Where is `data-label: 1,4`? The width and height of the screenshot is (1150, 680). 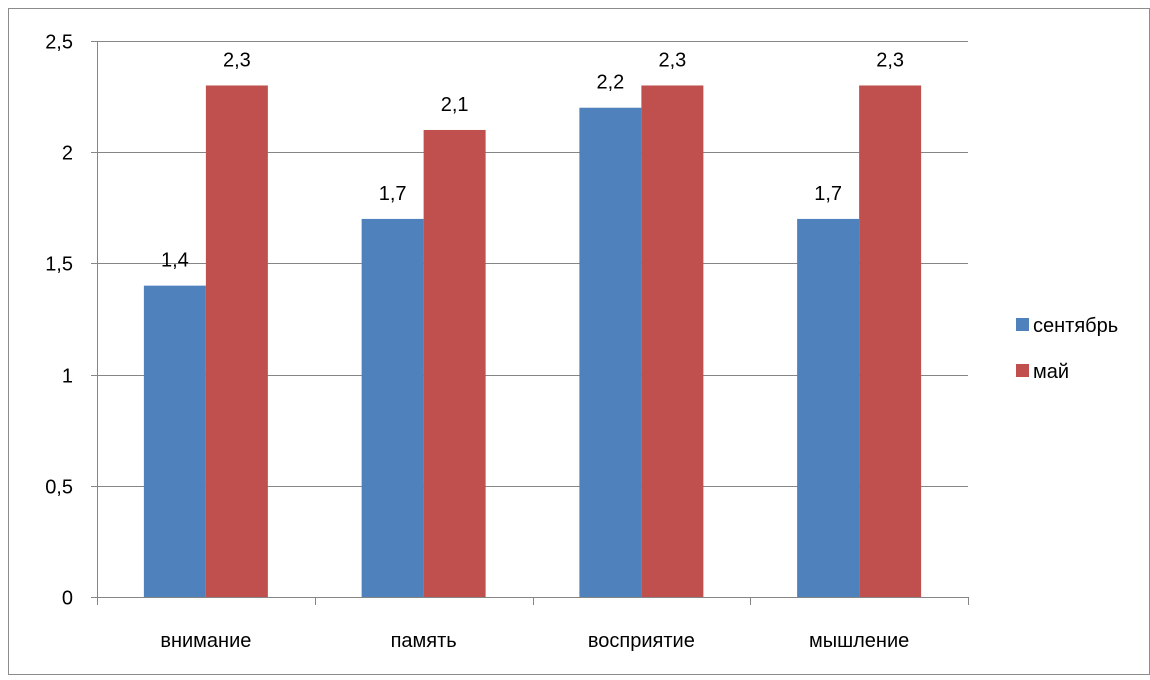 data-label: 1,4 is located at coordinates (175, 261).